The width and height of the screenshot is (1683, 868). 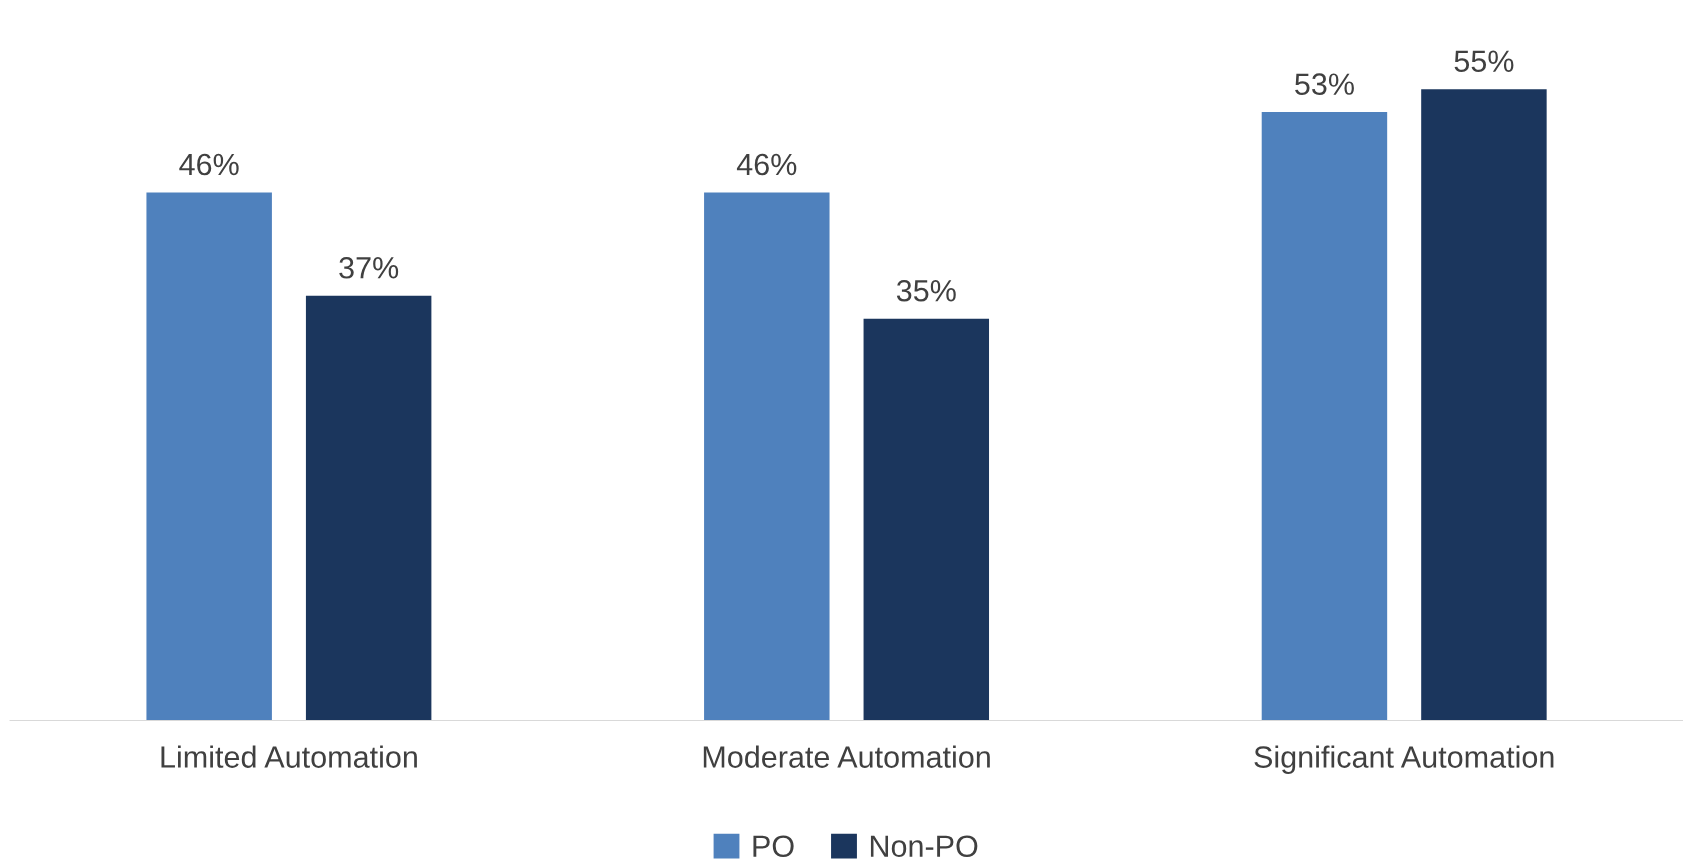 What do you see at coordinates (846, 756) in the screenshot?
I see `x-tick-label: Moderate Automation` at bounding box center [846, 756].